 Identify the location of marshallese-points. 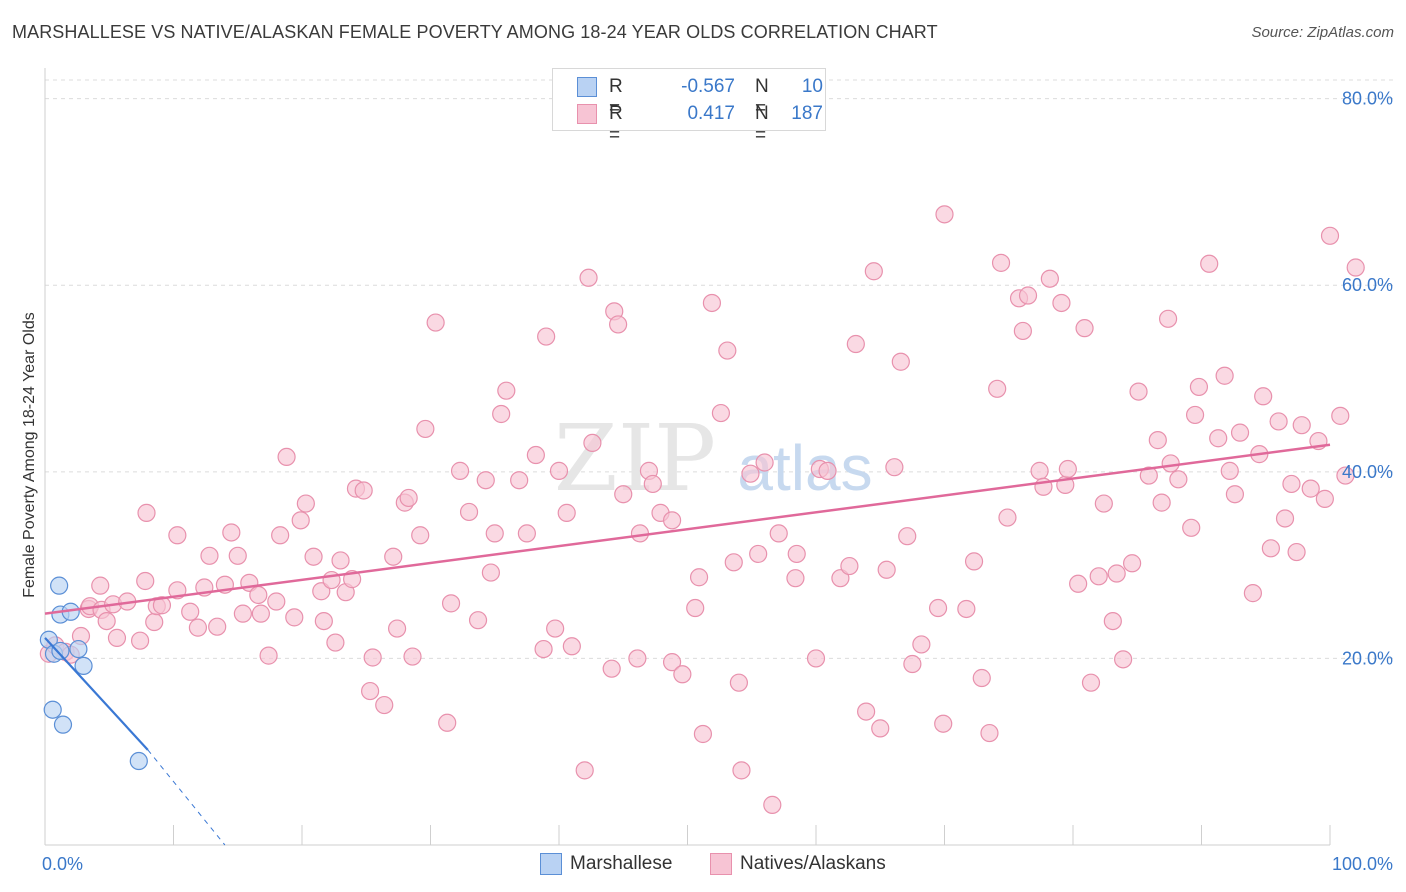
(93, 673).